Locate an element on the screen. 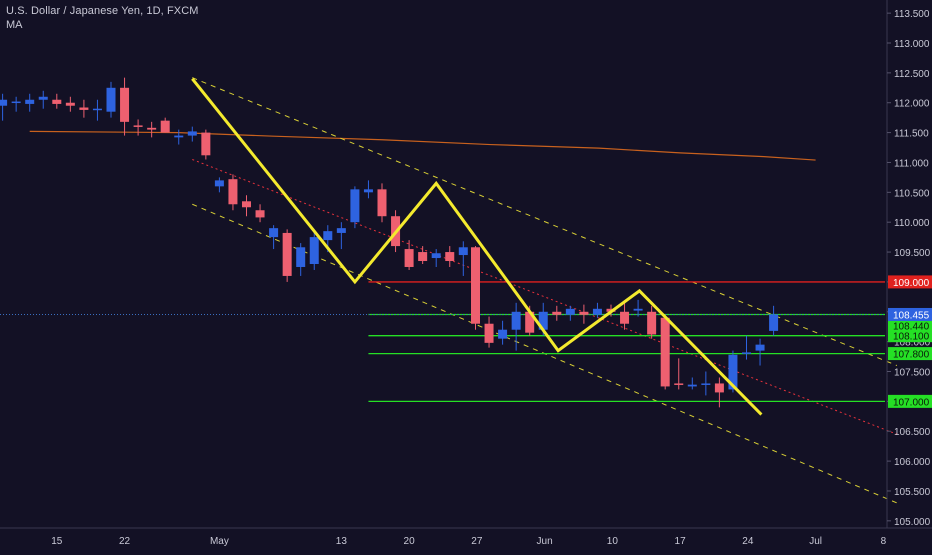 The width and height of the screenshot is (932, 555). price-tick-label-1: 113.000 is located at coordinates (912, 44).